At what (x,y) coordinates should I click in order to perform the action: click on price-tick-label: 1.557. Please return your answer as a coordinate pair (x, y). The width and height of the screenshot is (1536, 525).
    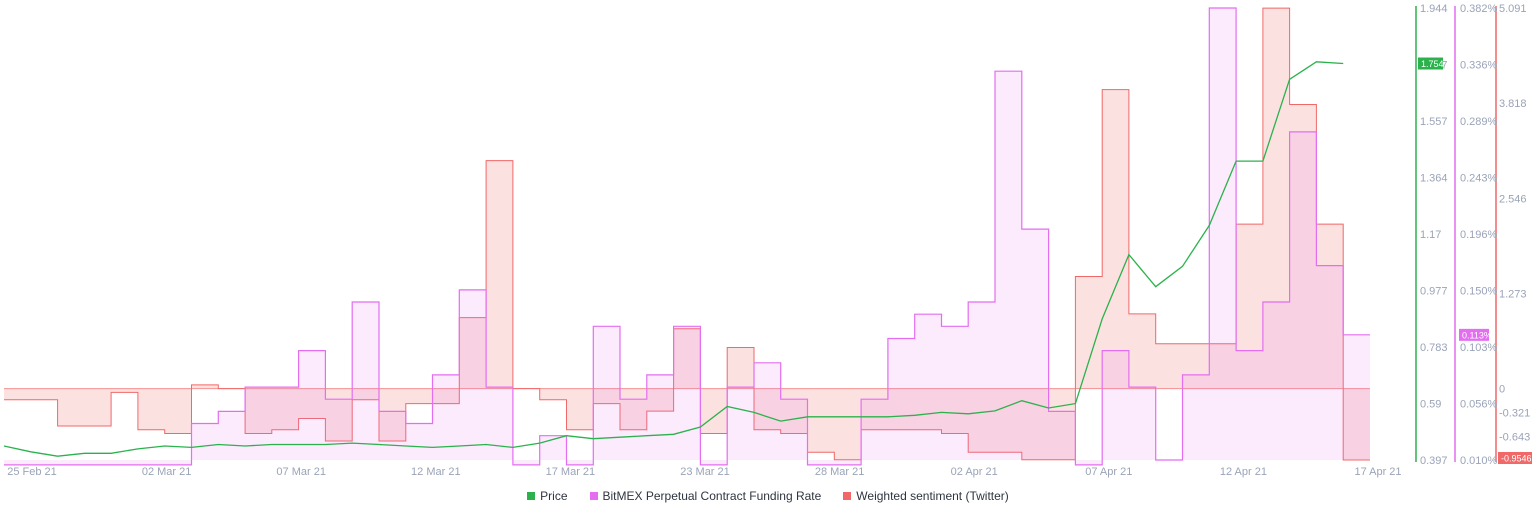
    Looking at the image, I should click on (1434, 122).